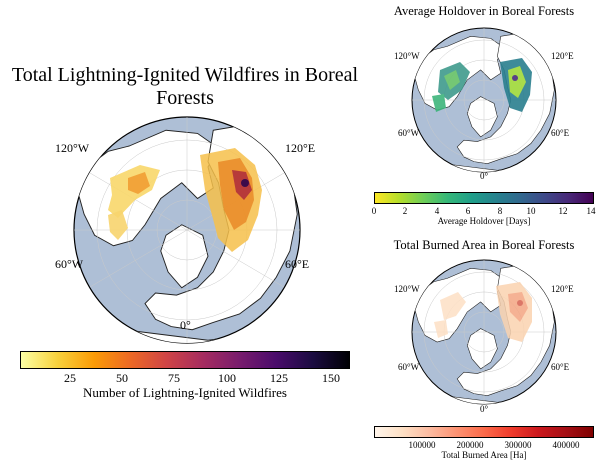  I want to click on burned-lon-label-0: 0°, so click(484, 409).